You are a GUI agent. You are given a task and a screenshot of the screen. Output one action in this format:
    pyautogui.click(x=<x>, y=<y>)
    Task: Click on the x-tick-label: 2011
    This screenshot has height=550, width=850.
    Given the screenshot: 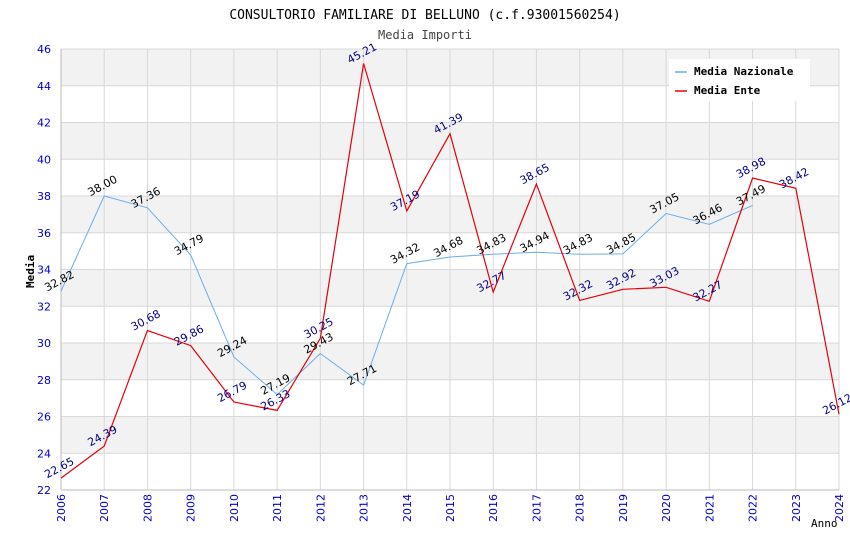 What is the action you would take?
    pyautogui.click(x=277, y=508)
    